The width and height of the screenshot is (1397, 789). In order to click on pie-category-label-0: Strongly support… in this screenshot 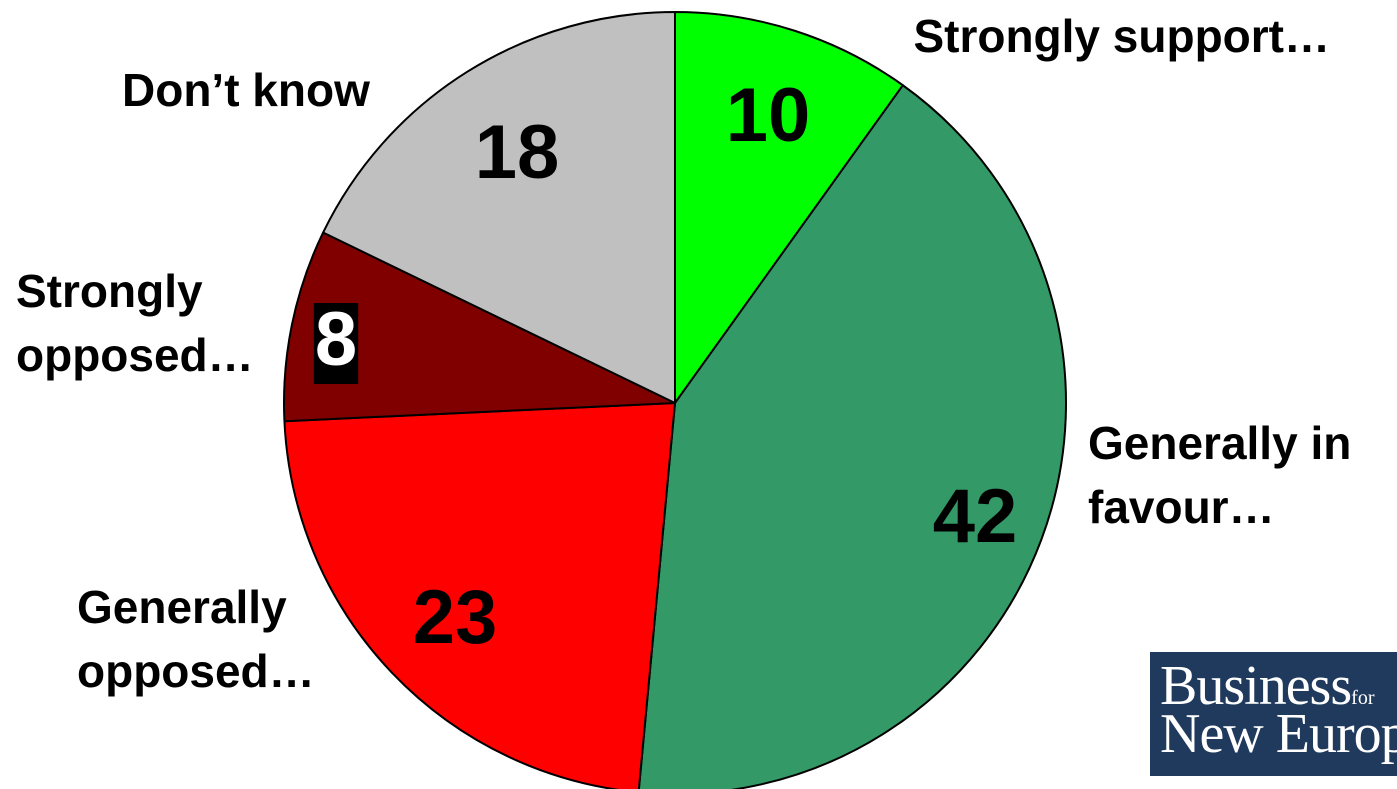, I will do `click(1121, 36)`.